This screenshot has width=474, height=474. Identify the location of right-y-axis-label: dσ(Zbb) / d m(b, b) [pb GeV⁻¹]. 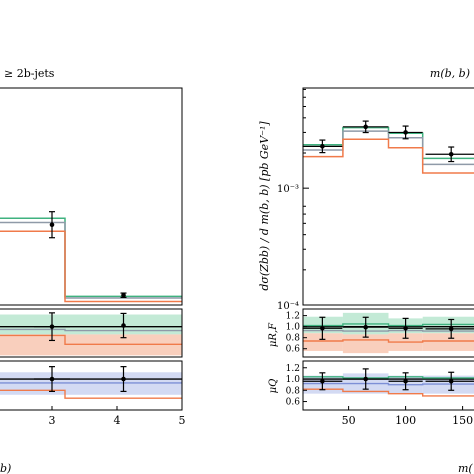
(264, 206).